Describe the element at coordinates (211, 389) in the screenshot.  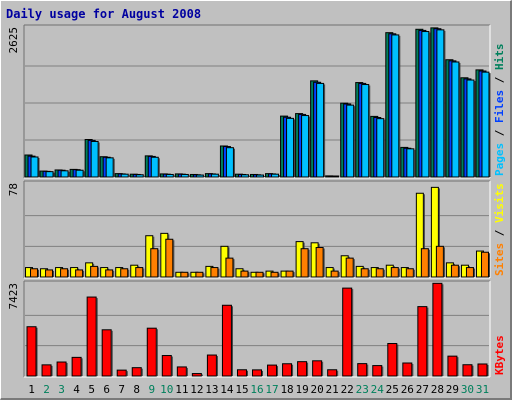
I see `day-label-13: 13` at that location.